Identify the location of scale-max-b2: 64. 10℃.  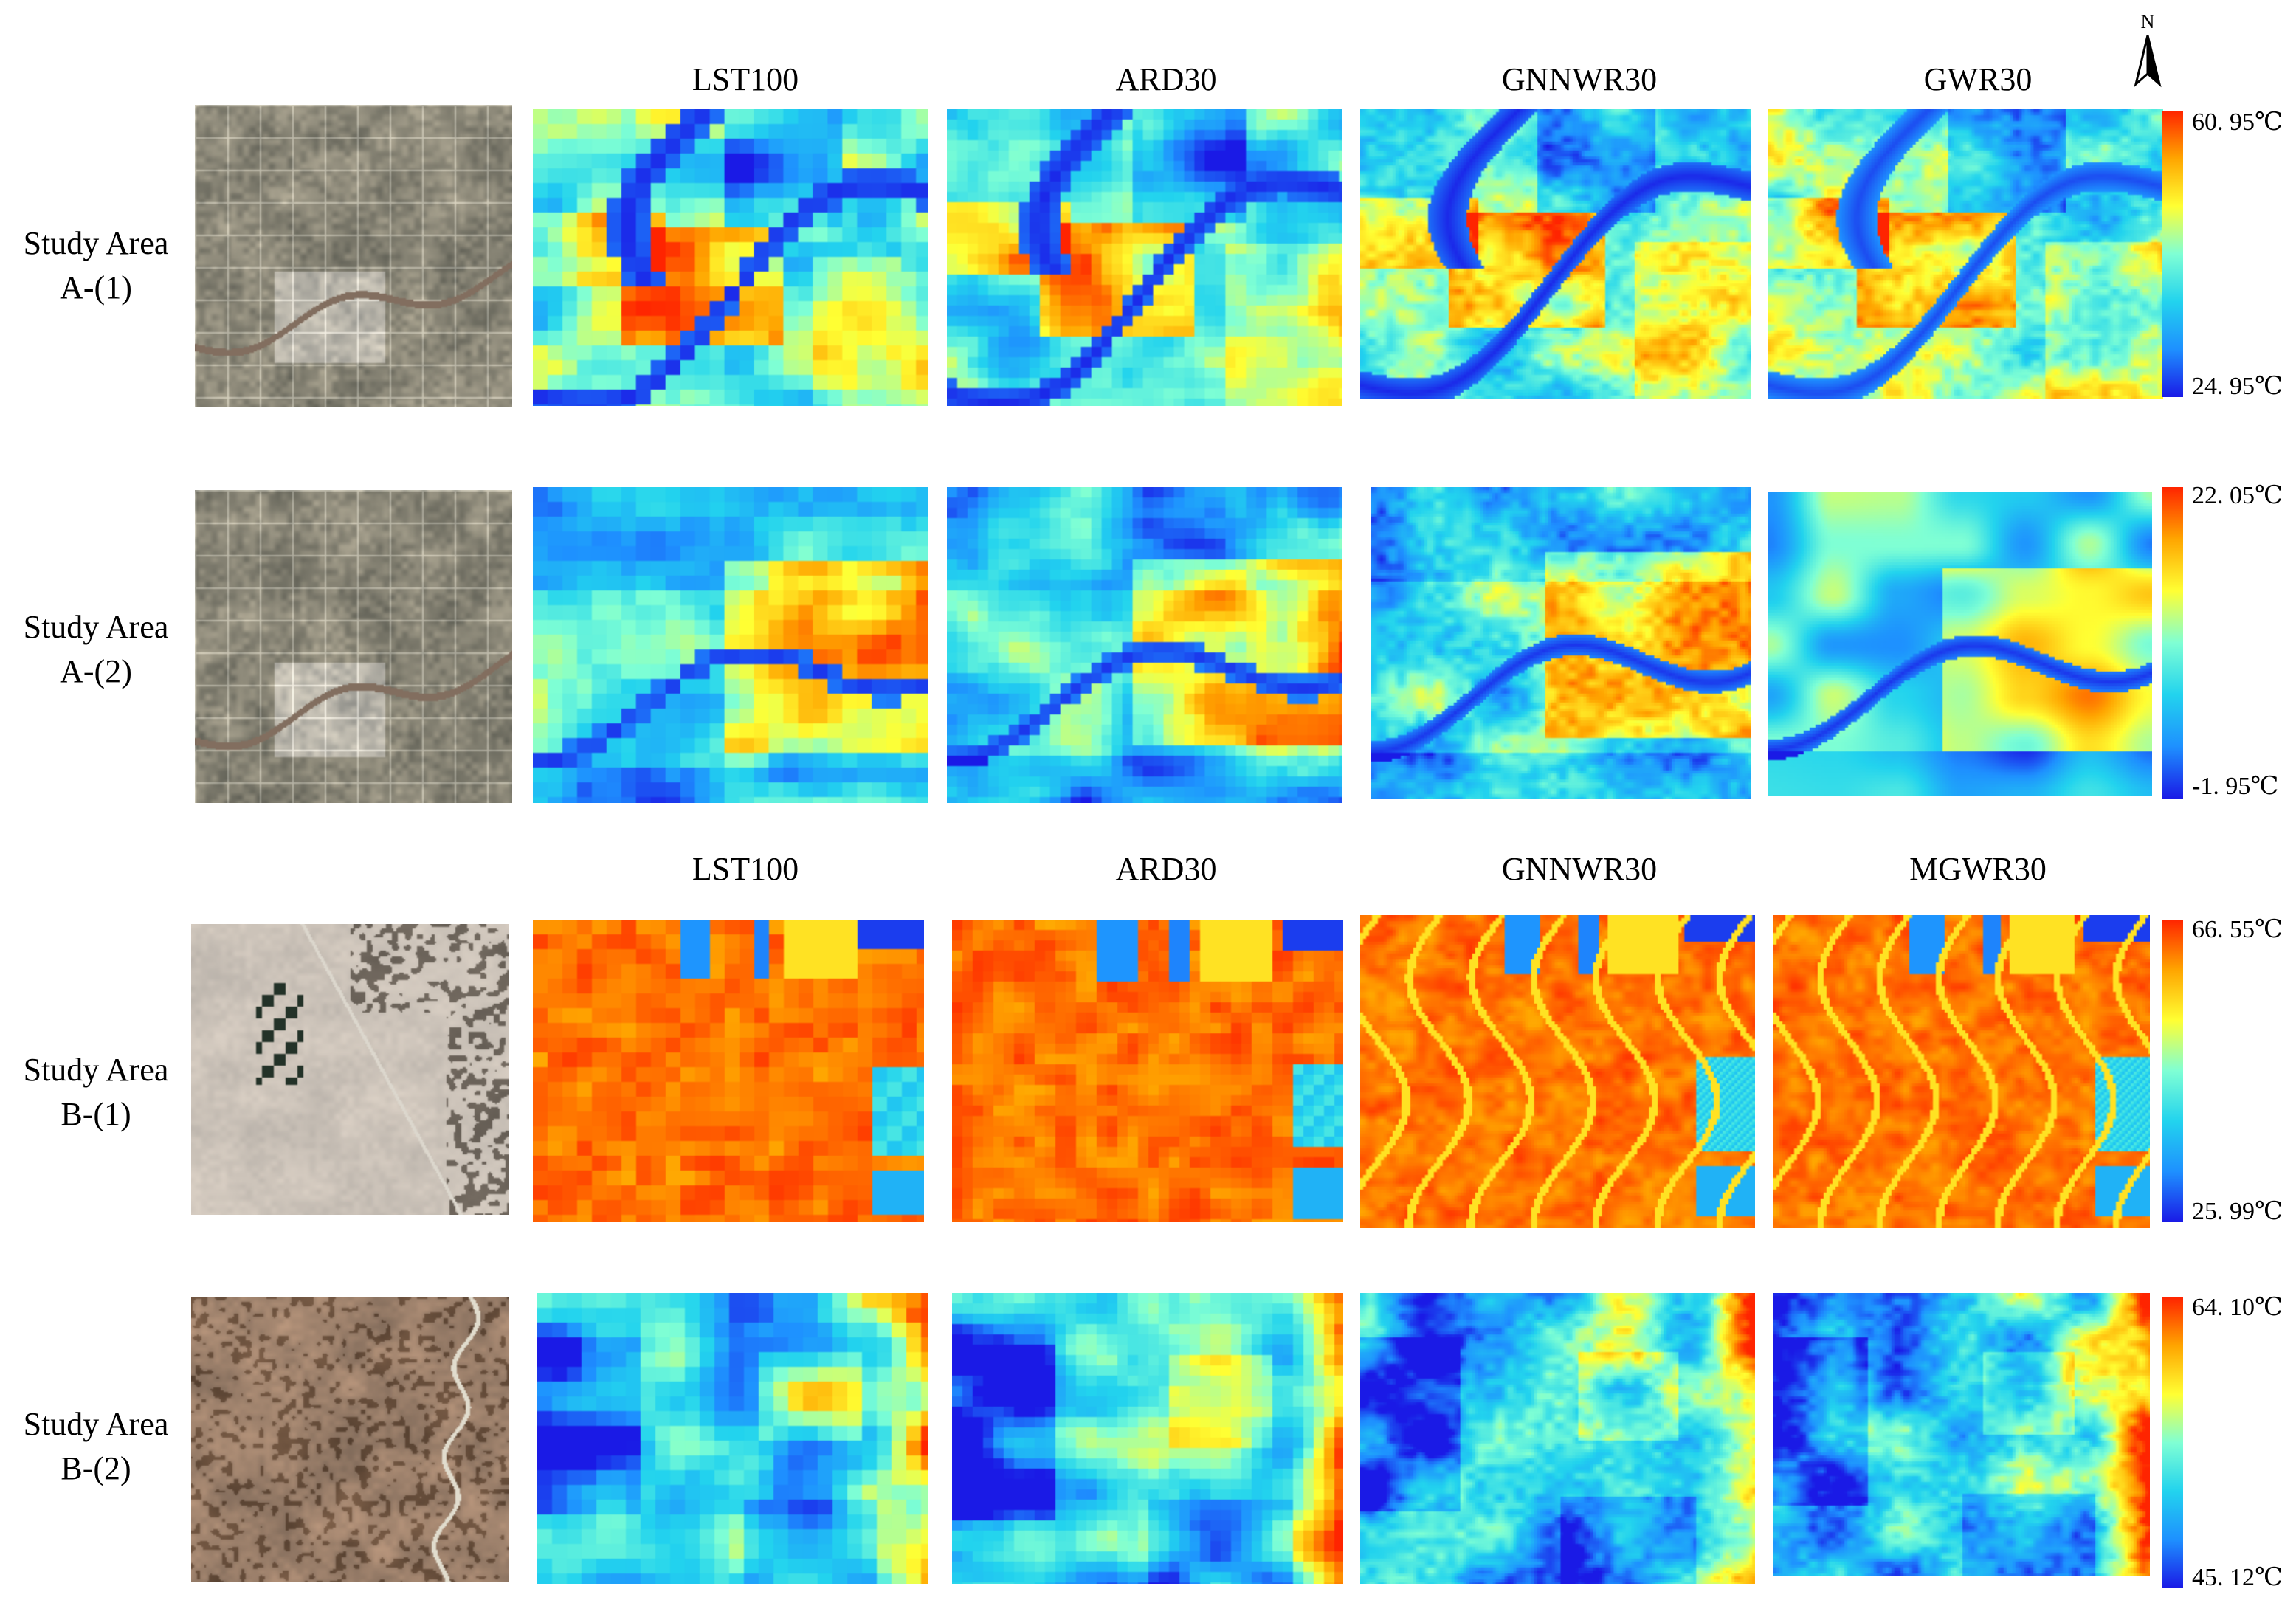
(2238, 1307).